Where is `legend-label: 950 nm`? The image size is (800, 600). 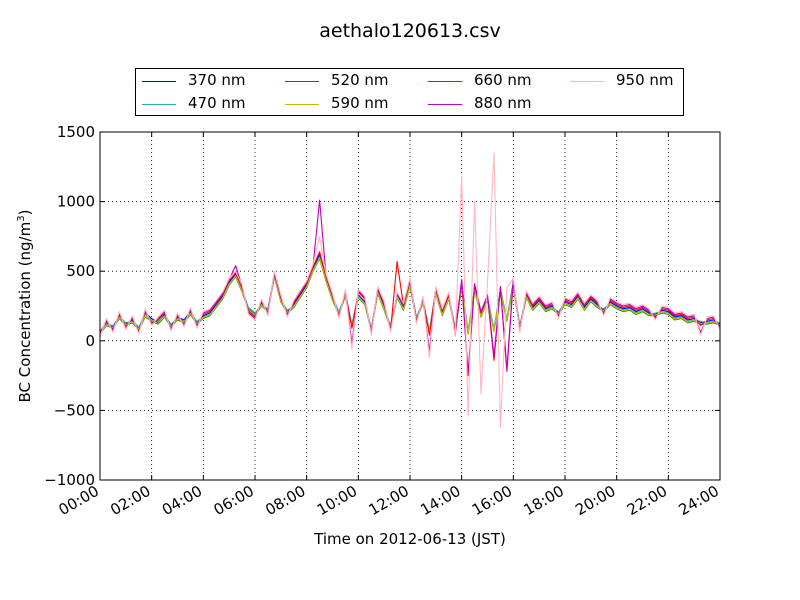
legend-label: 950 nm is located at coordinates (645, 80).